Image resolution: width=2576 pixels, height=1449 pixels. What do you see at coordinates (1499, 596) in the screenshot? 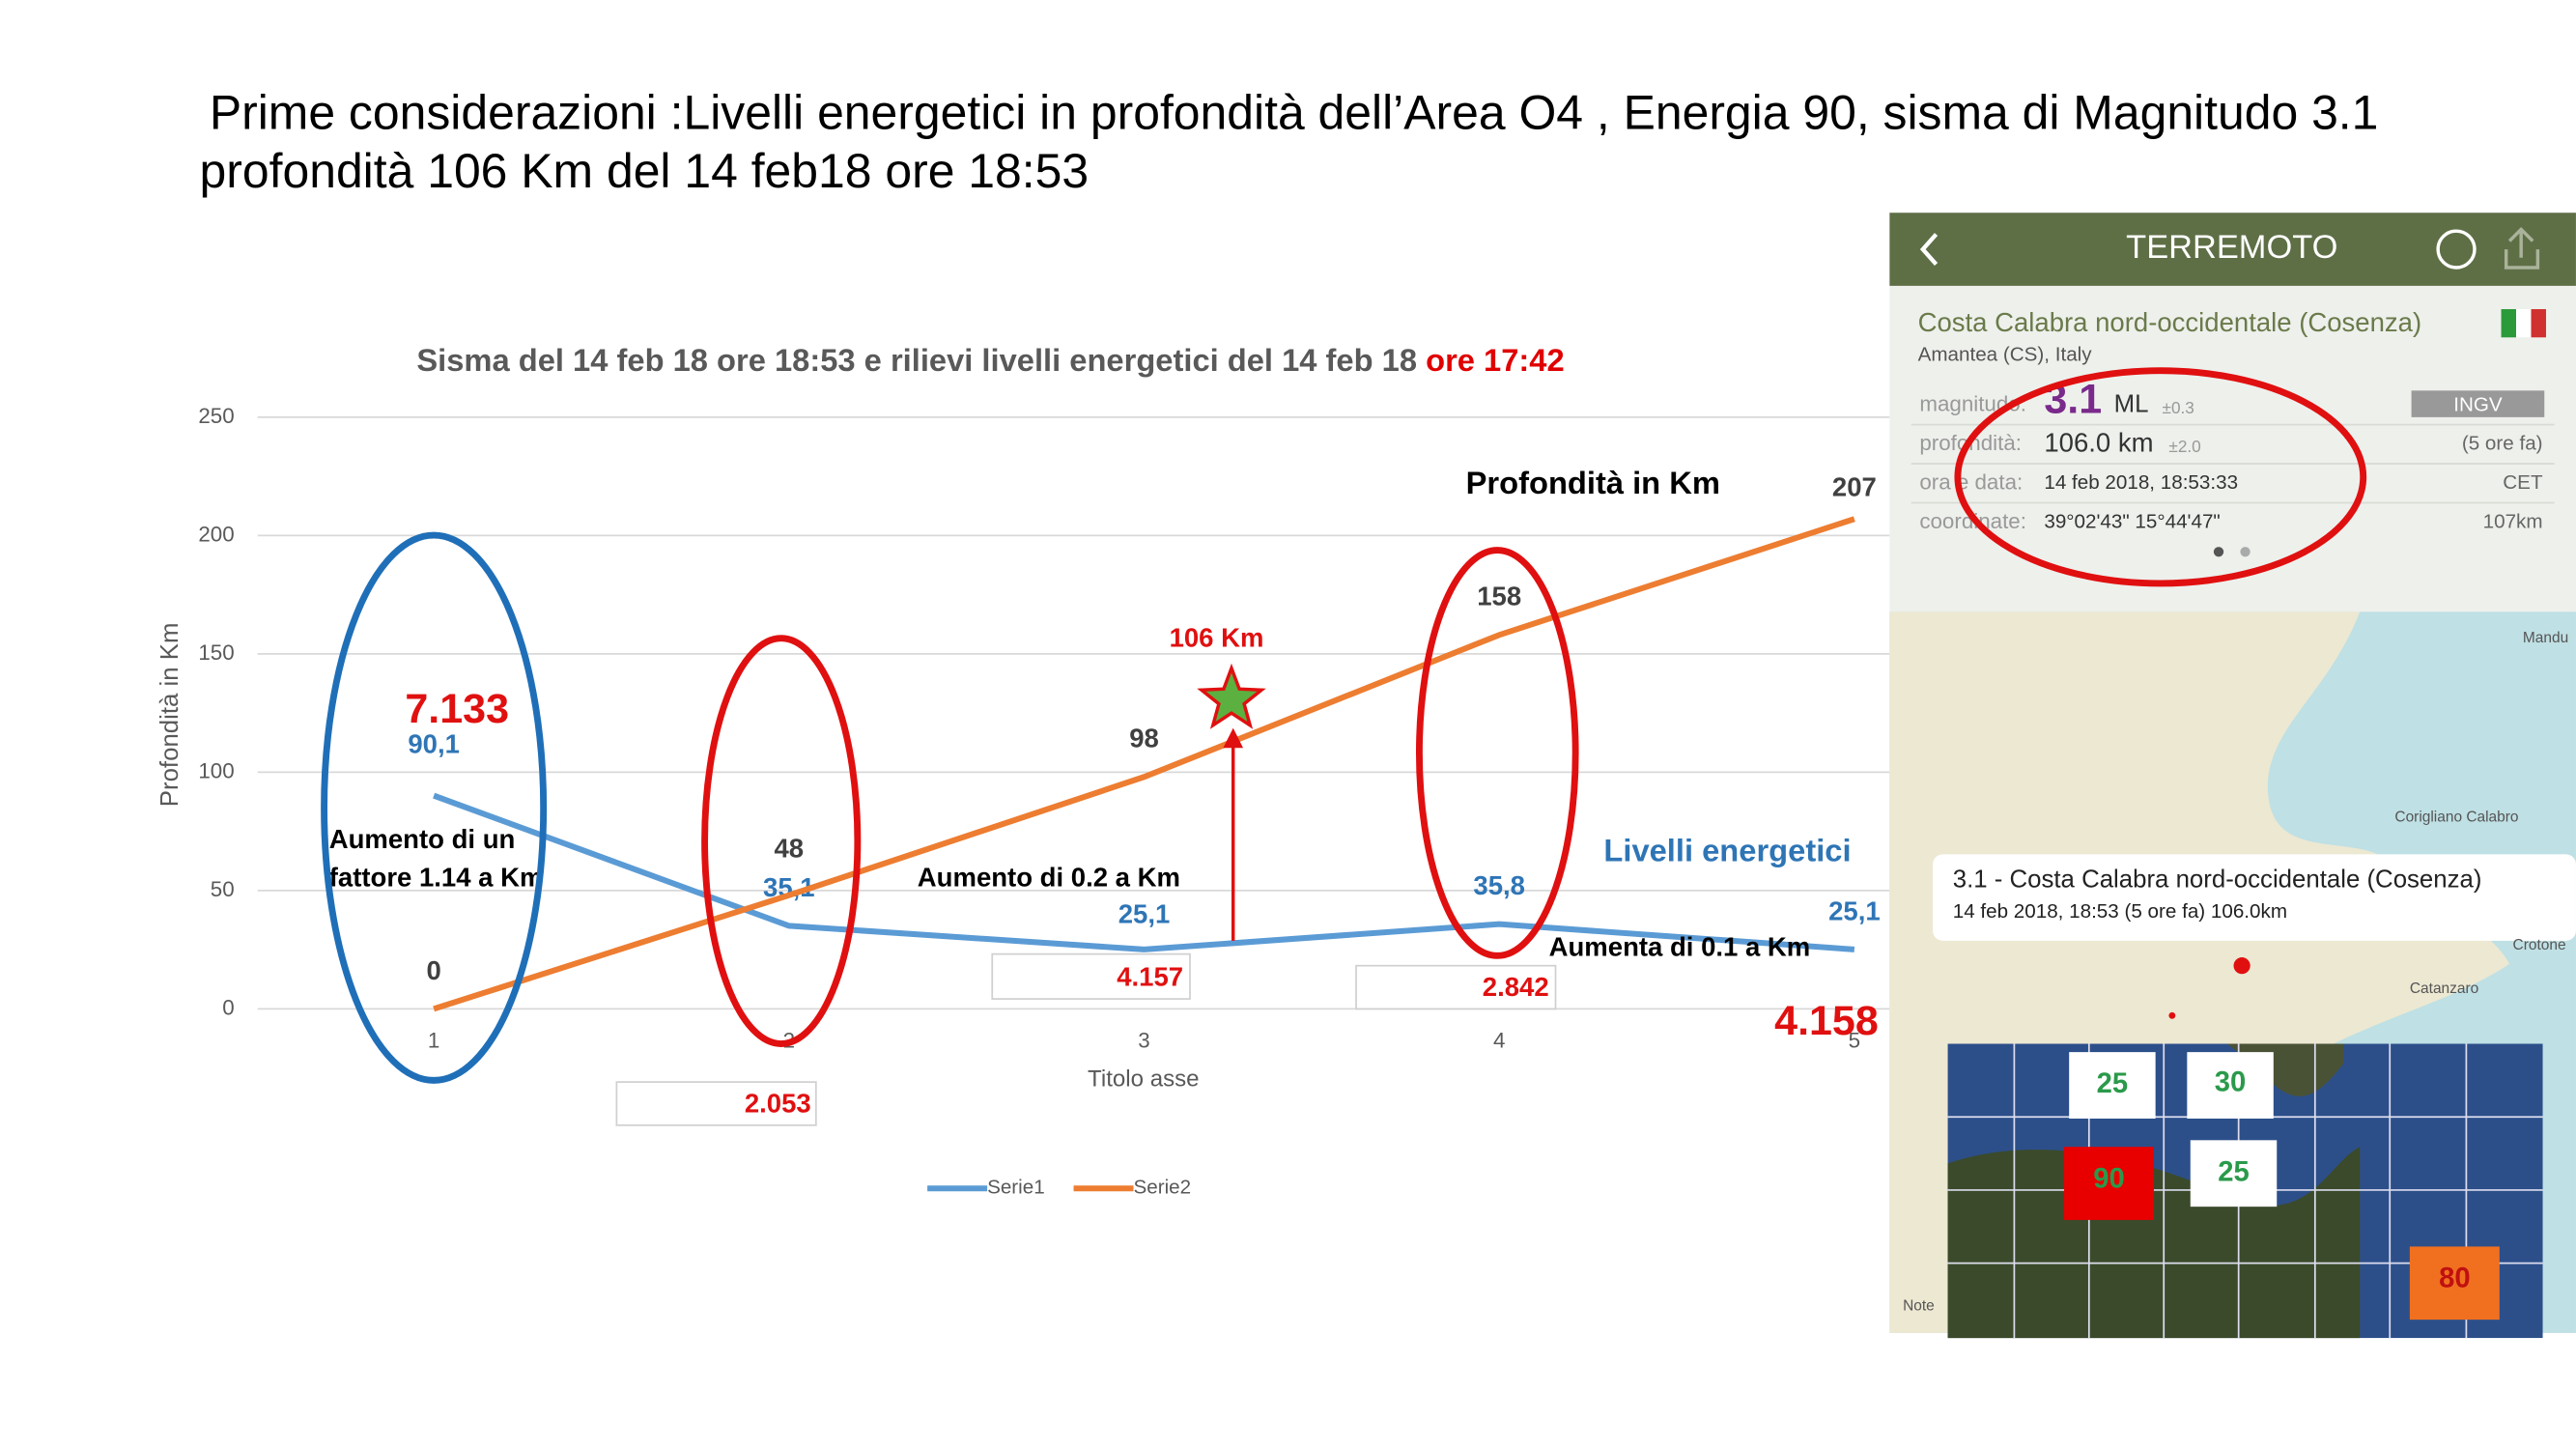
I see `data-label: 158` at bounding box center [1499, 596].